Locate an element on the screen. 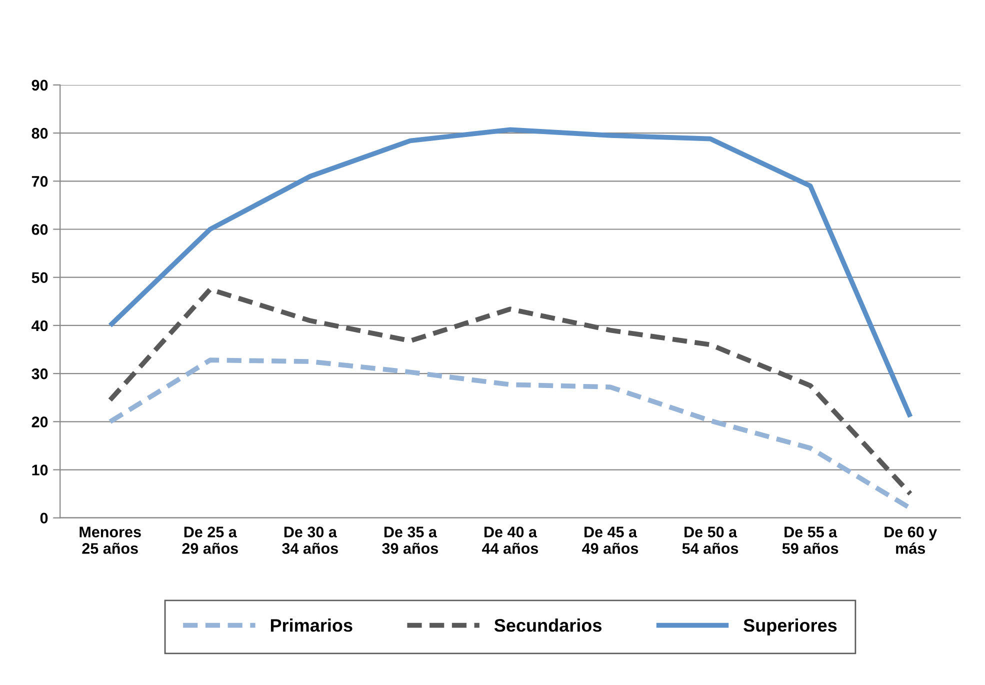 The width and height of the screenshot is (985, 685). y-tick-label: 40 is located at coordinates (40, 326).